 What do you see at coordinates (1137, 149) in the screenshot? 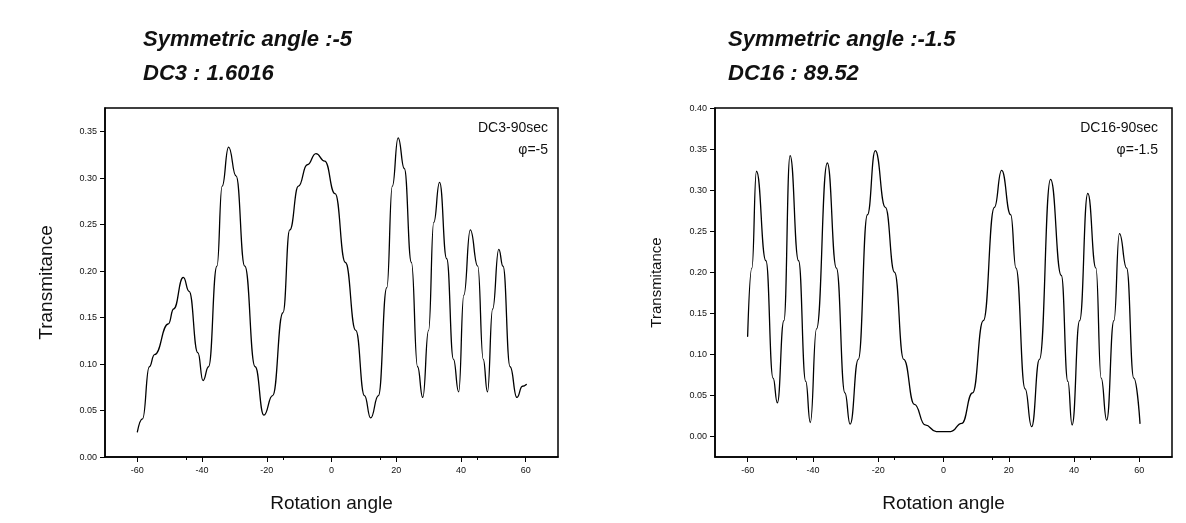
I see `annotation: φ=-1.5` at bounding box center [1137, 149].